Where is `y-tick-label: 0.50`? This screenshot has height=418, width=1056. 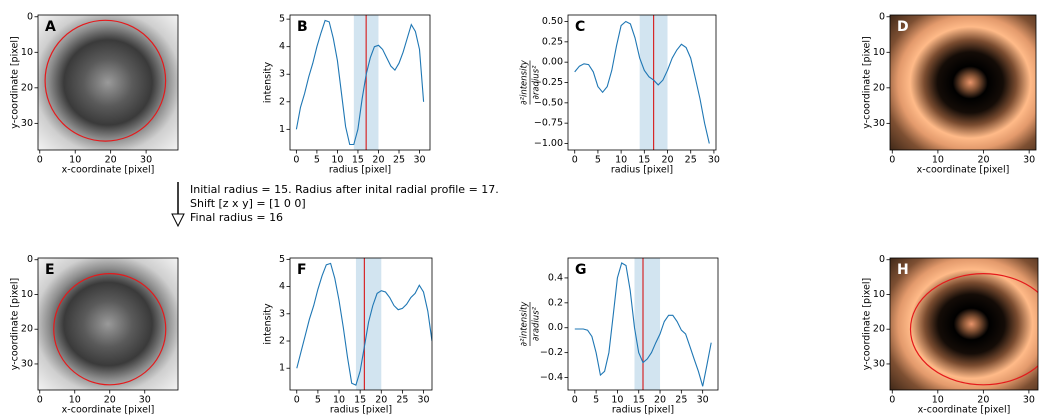
y-tick-label: 0.50 is located at coordinates (552, 21).